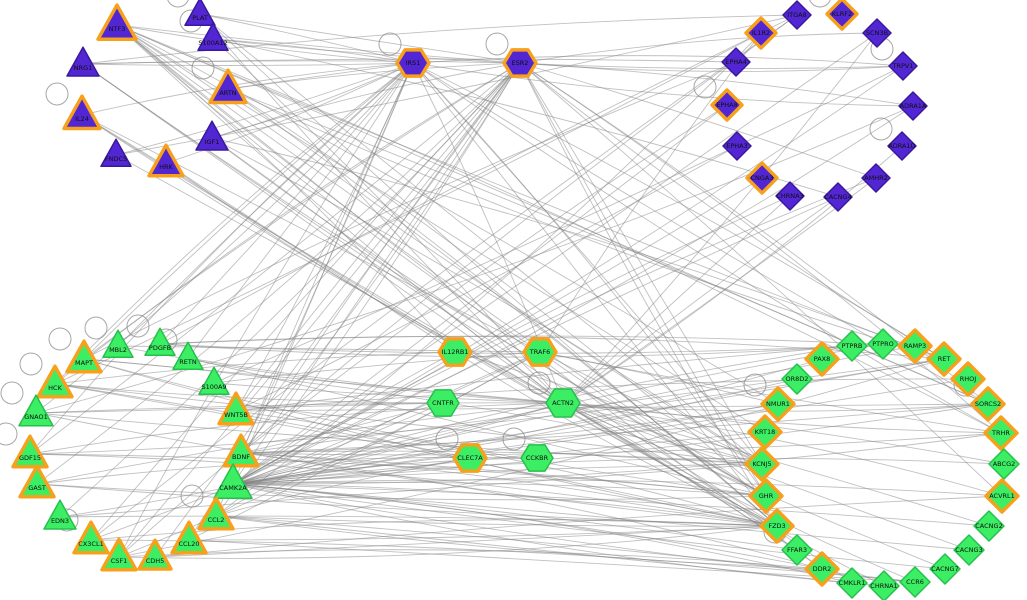 The height and width of the screenshot is (600, 1027). Describe the element at coordinates (466, 541) in the screenshot. I see `edge-cdh5-fzd3` at that location.